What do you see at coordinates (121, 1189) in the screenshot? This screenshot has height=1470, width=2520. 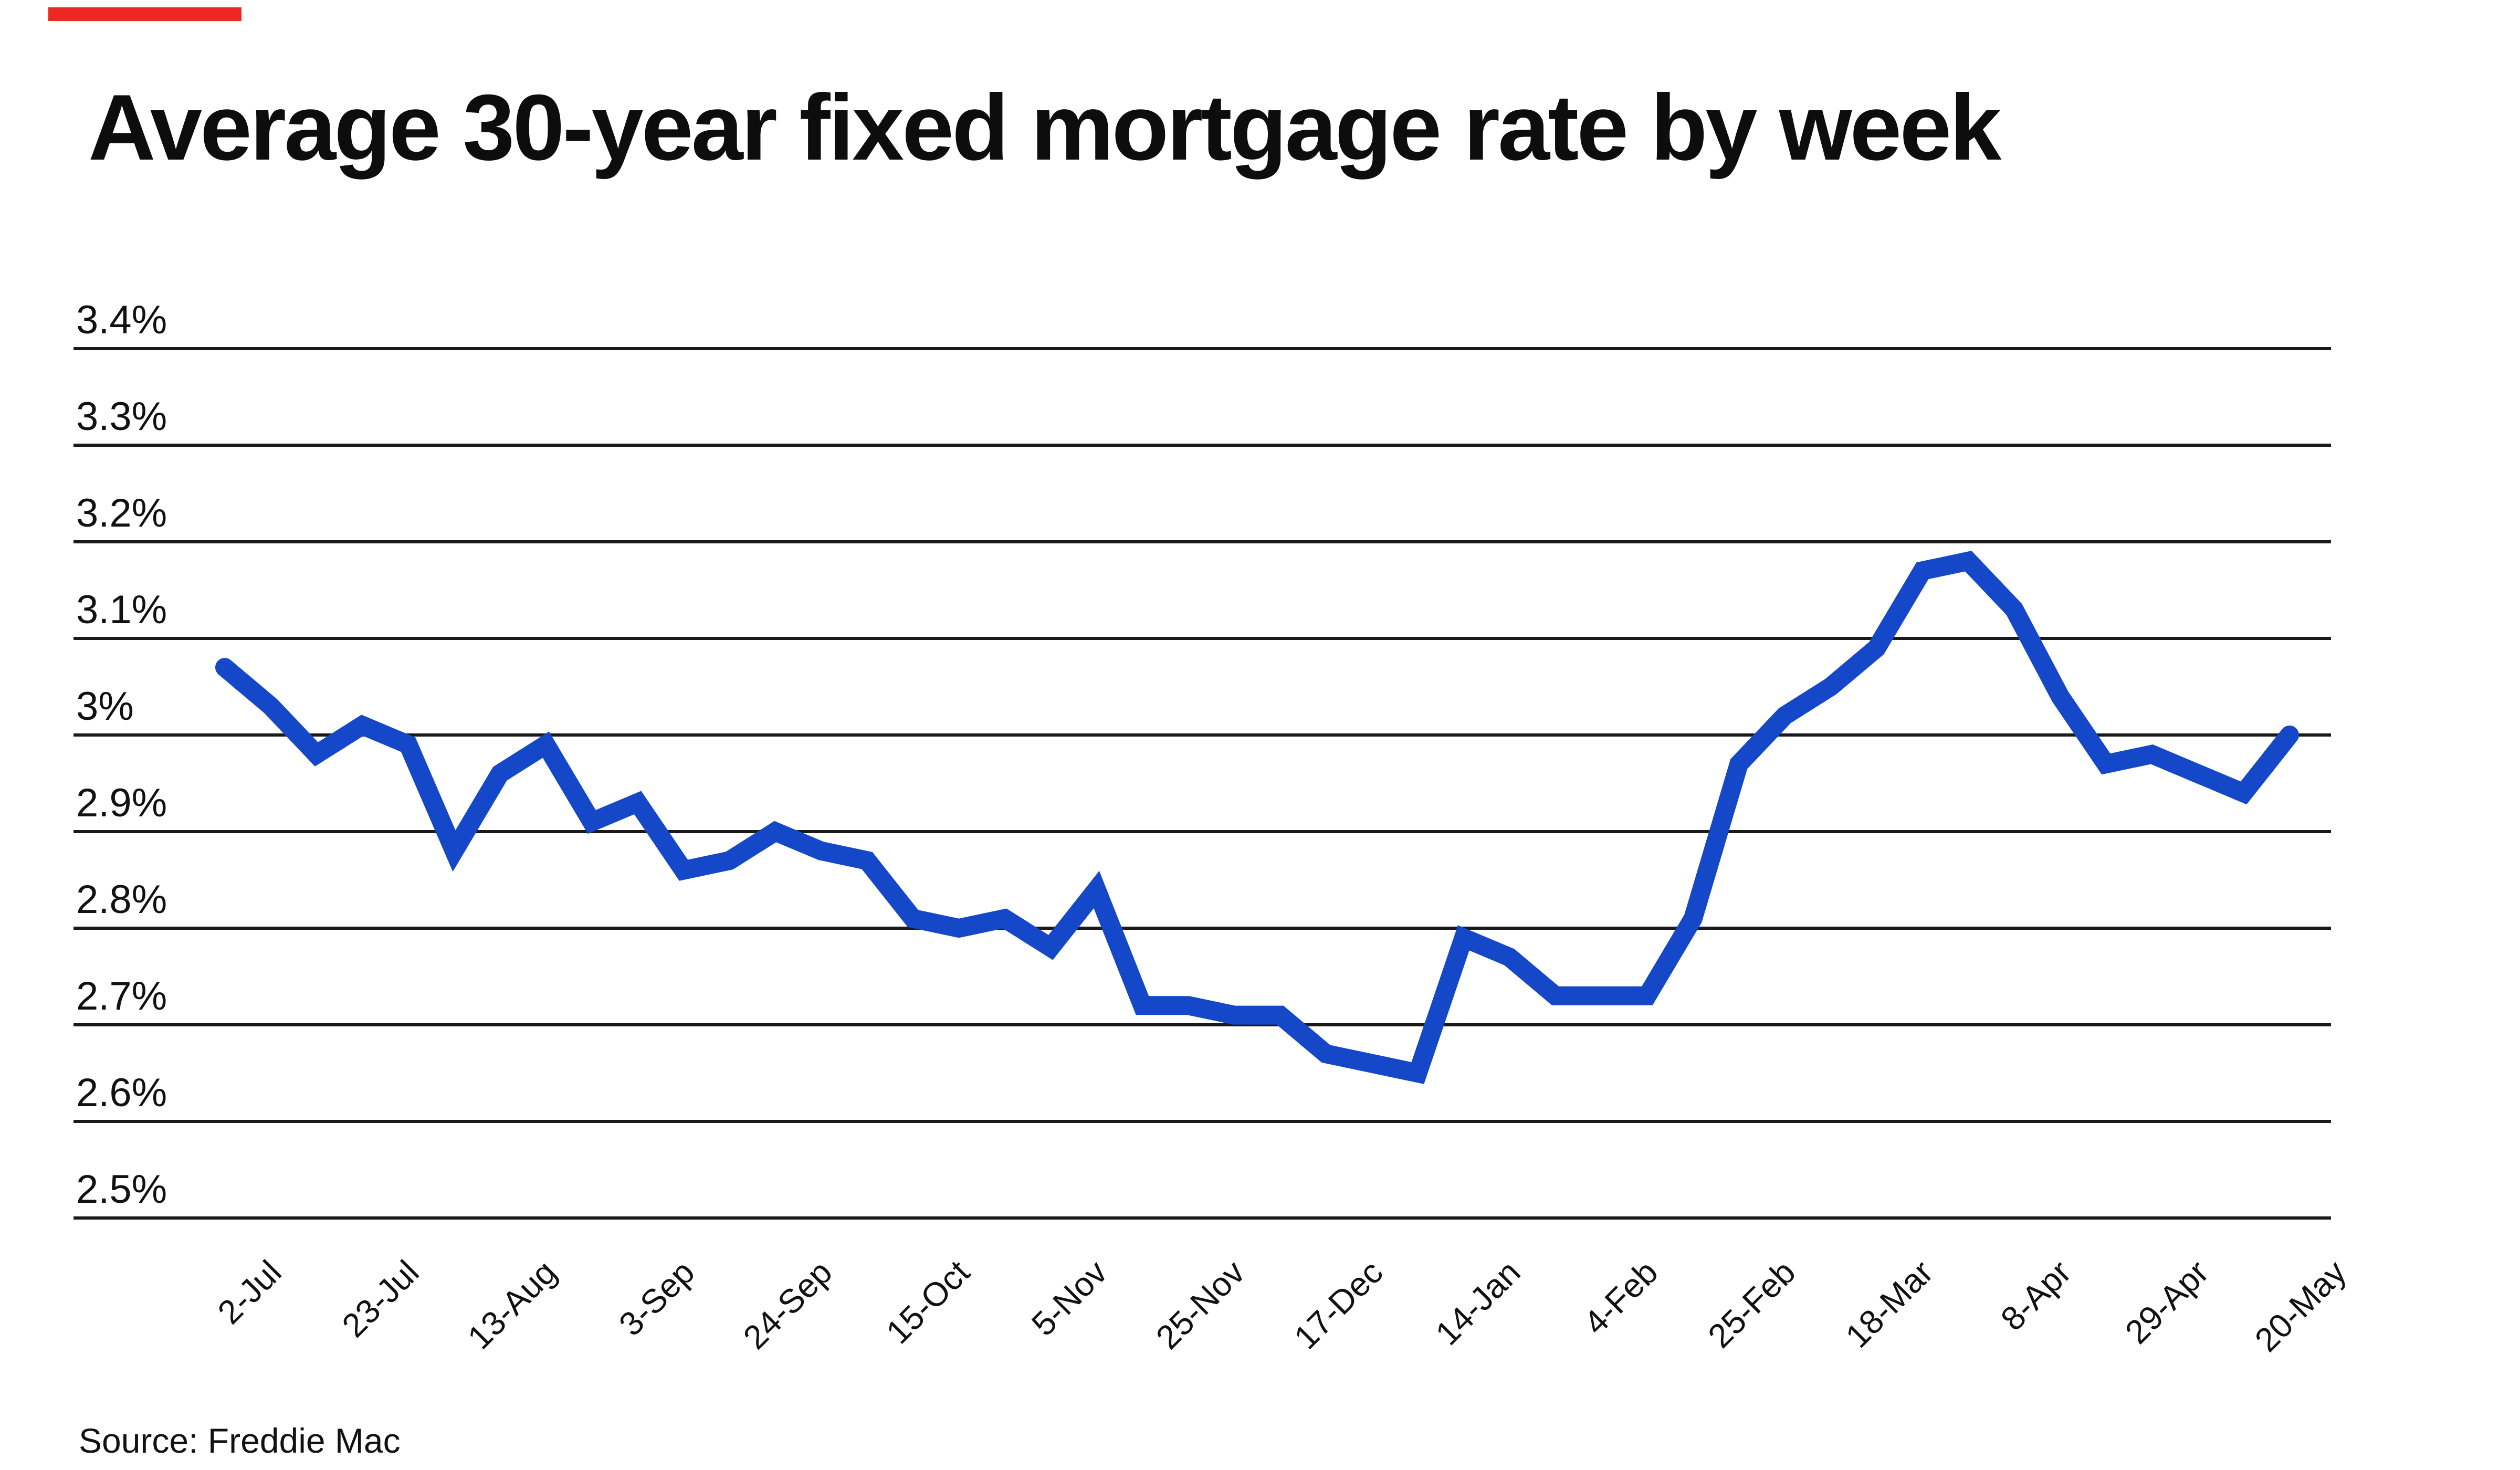 I see `y-axis-label: 2.5%` at bounding box center [121, 1189].